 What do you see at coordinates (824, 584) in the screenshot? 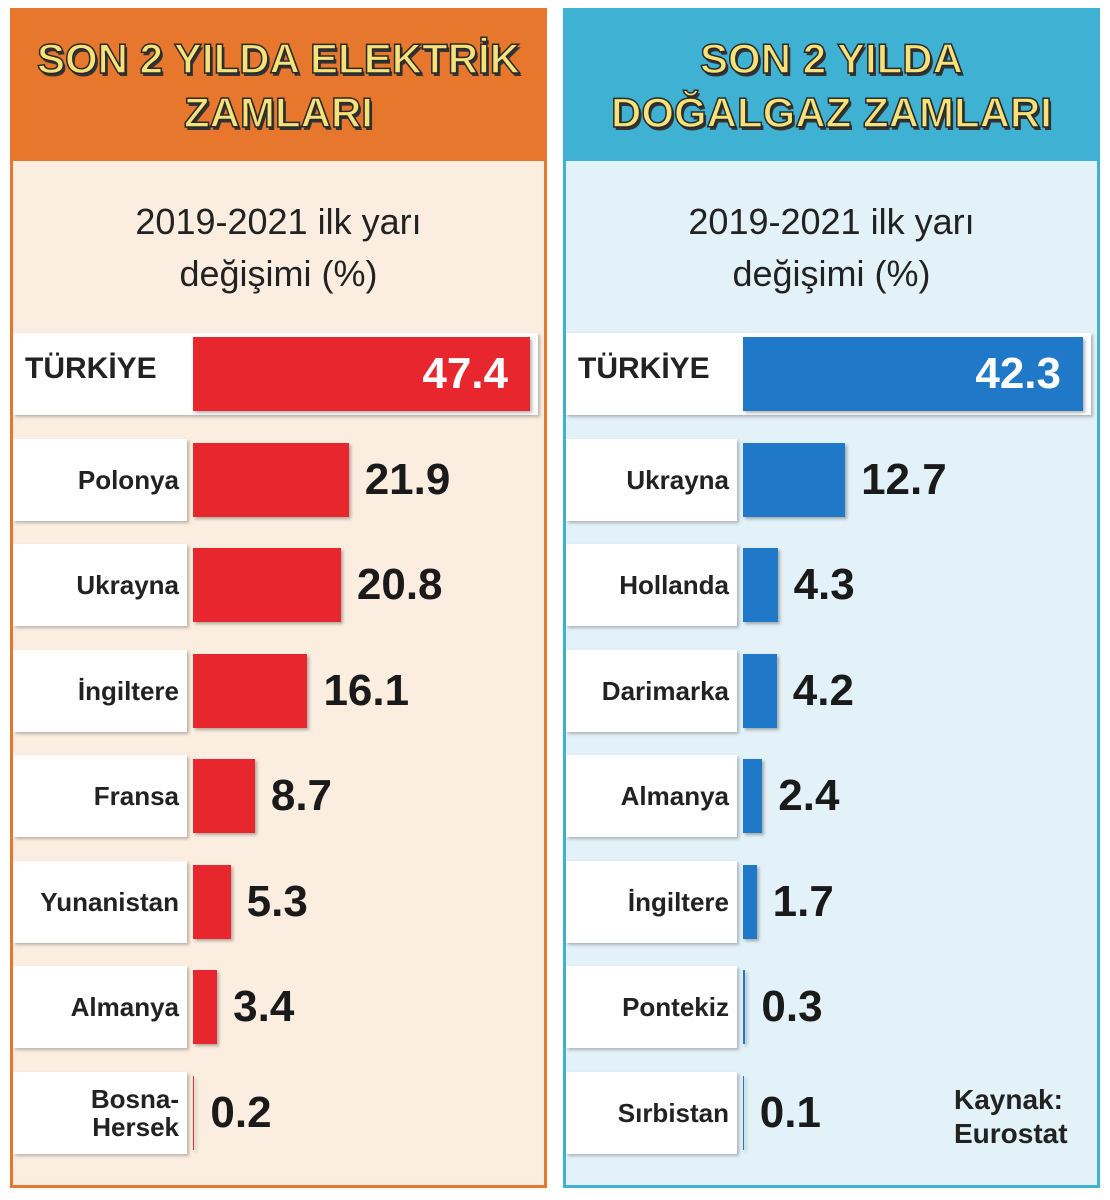
I see `value-label: 4.3` at bounding box center [824, 584].